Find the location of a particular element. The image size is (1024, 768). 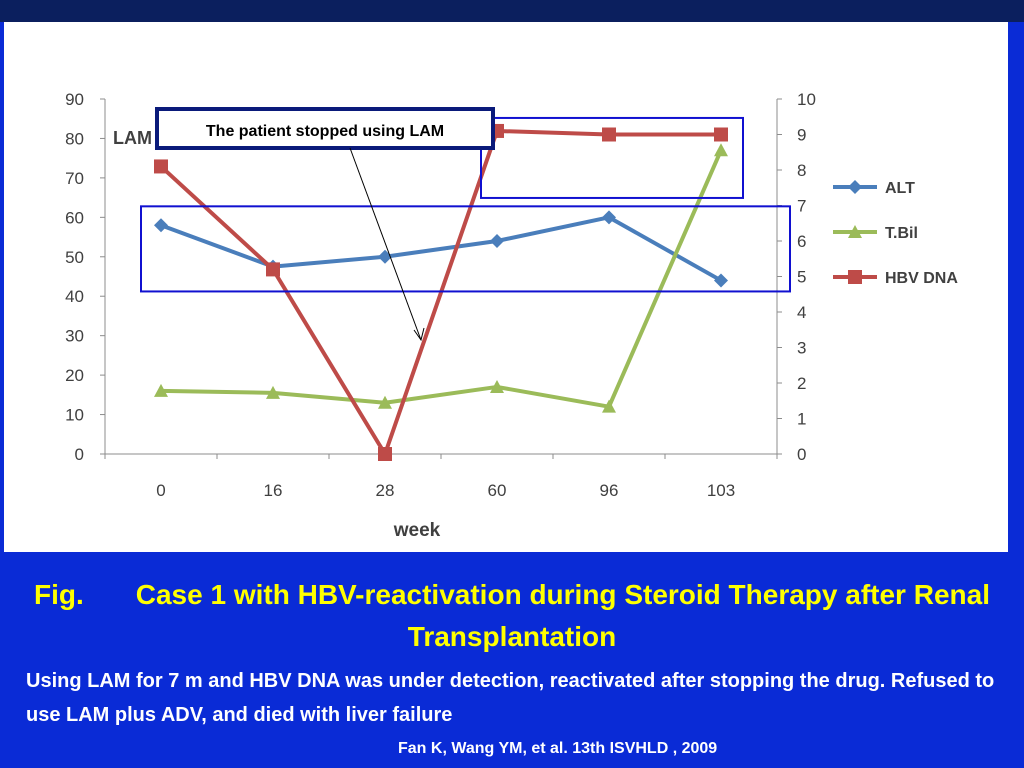

legend-marker-t-bil is located at coordinates (855, 231).